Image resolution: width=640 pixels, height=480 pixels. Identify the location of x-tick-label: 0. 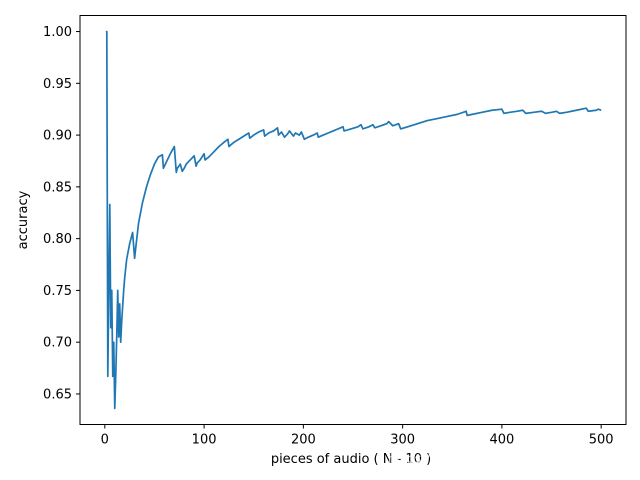
(105, 440).